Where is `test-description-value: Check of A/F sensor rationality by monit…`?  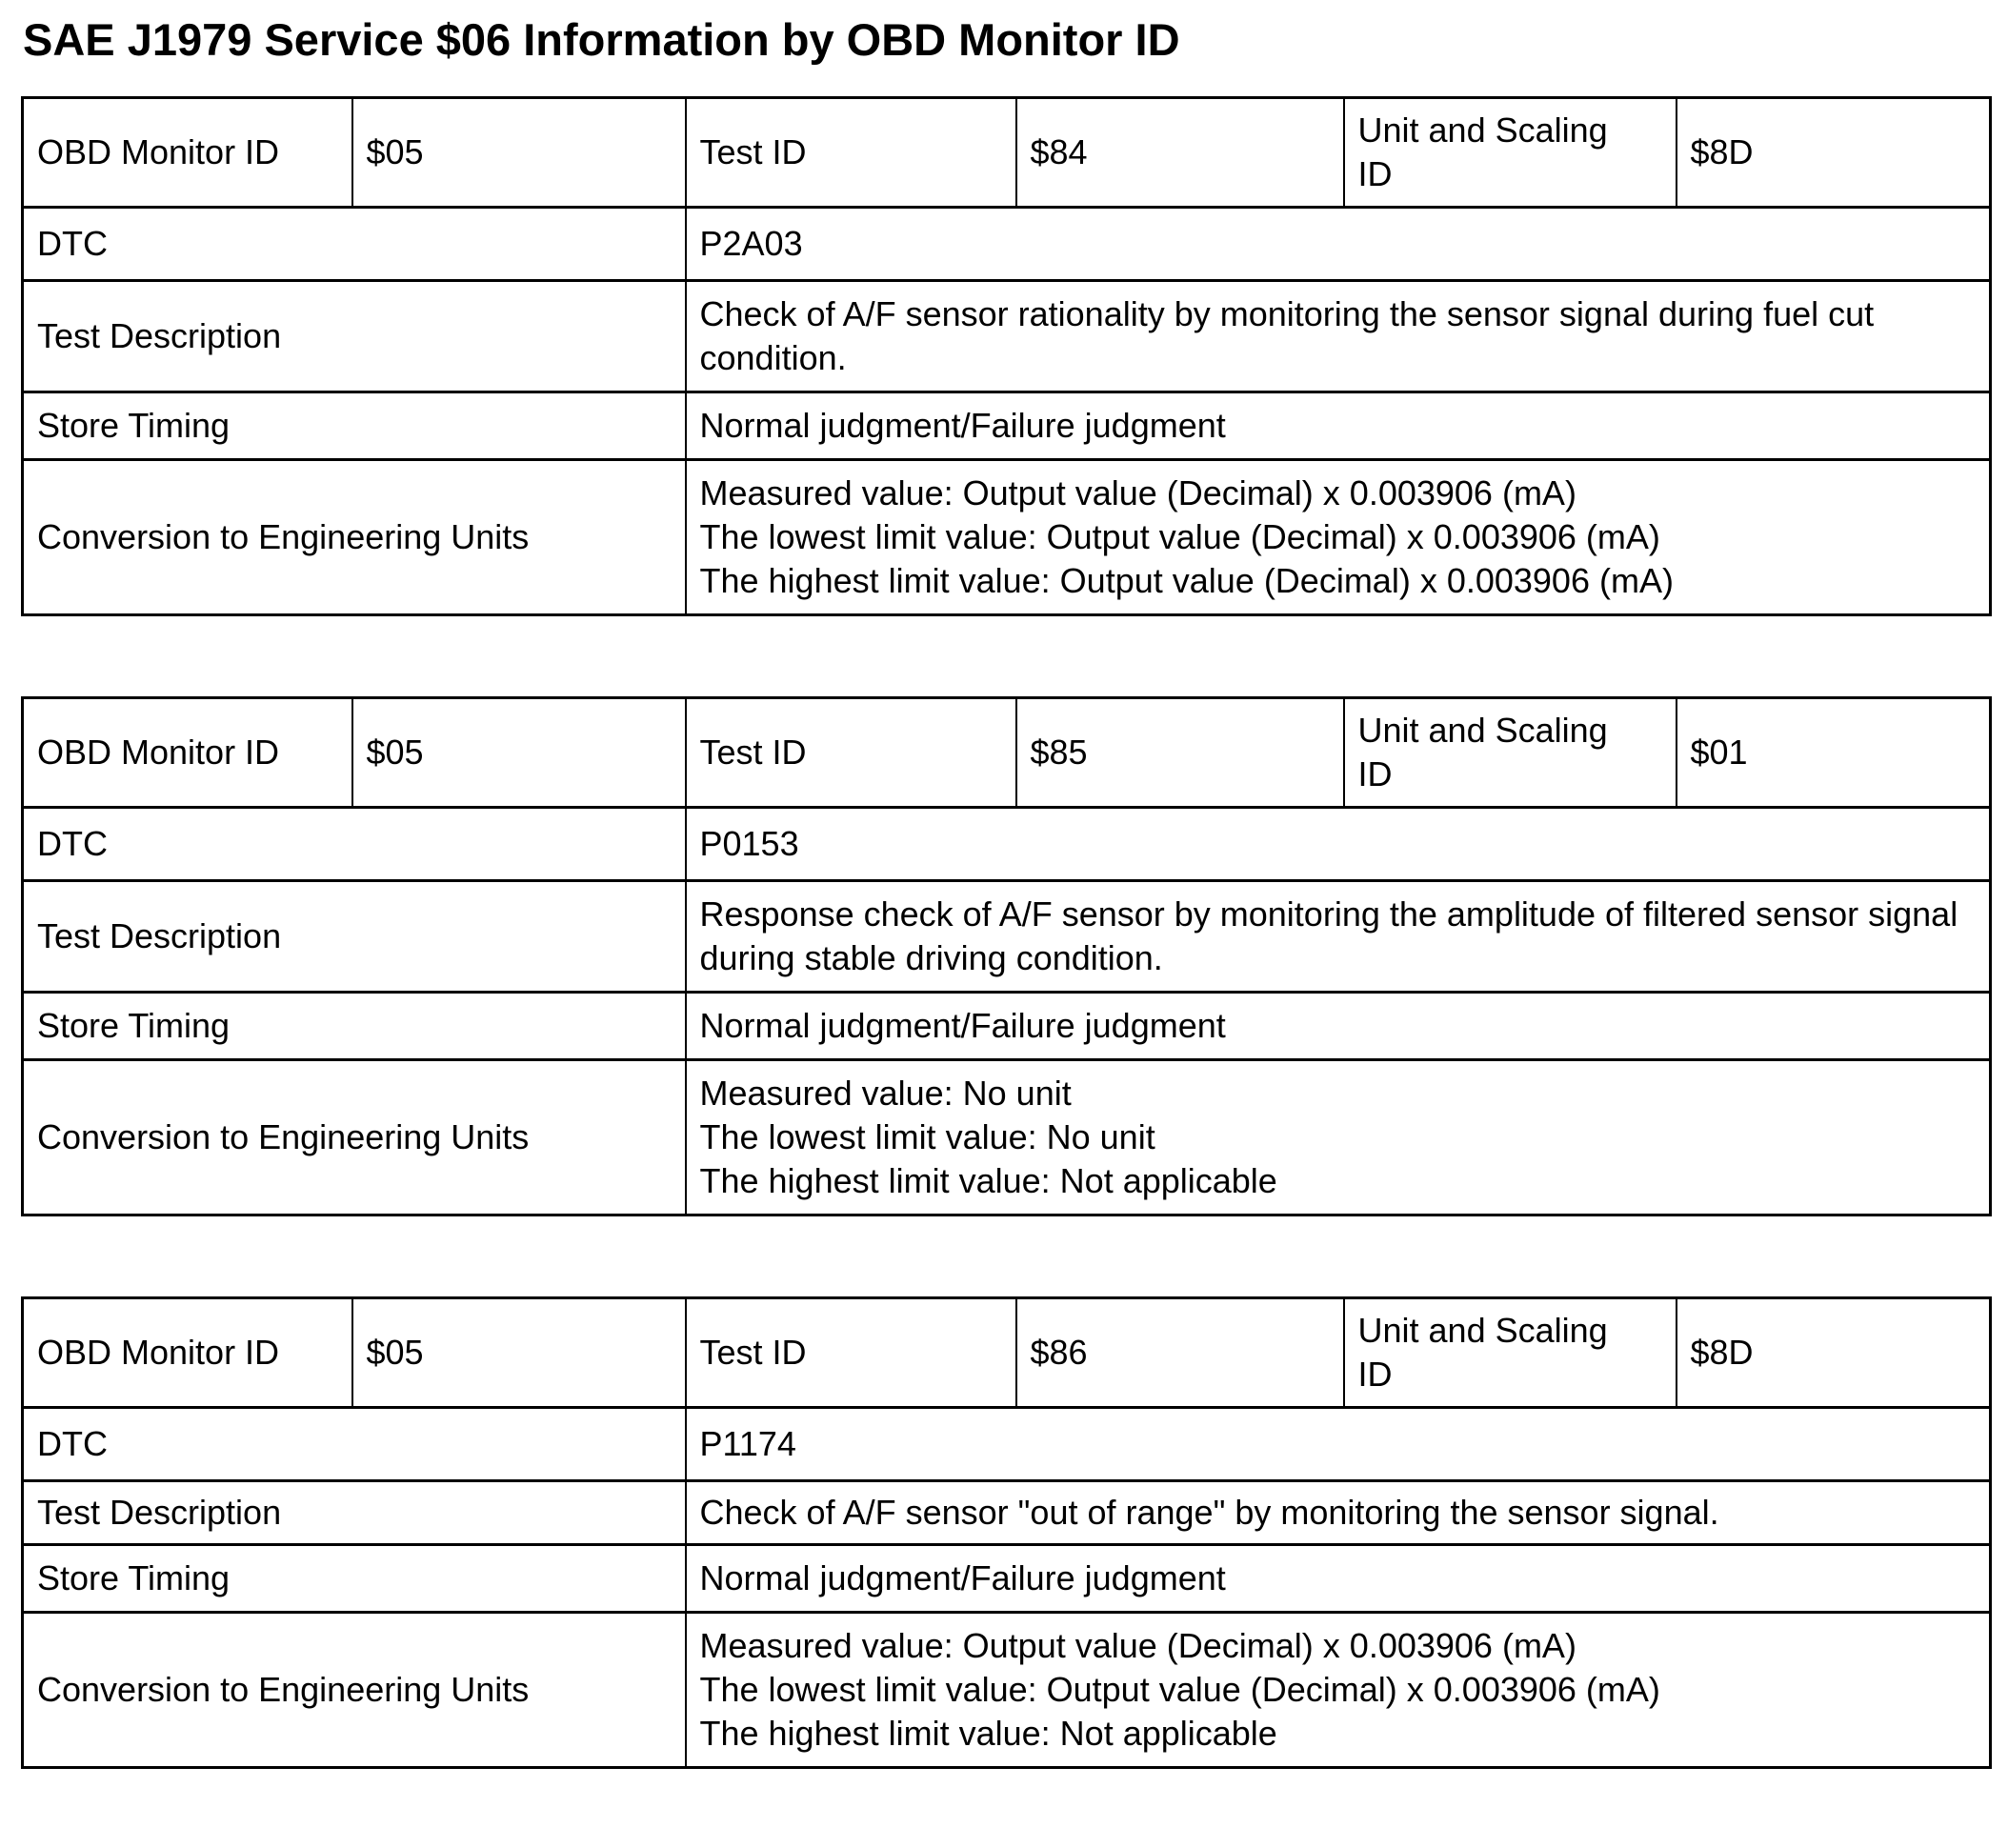 test-description-value: Check of A/F sensor rationality by monit… is located at coordinates (1338, 336).